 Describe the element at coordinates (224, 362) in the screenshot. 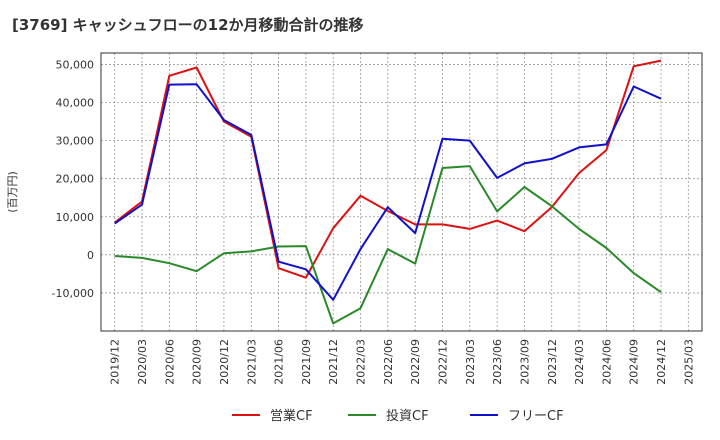

I see `x-tick-label: 2020/12` at that location.